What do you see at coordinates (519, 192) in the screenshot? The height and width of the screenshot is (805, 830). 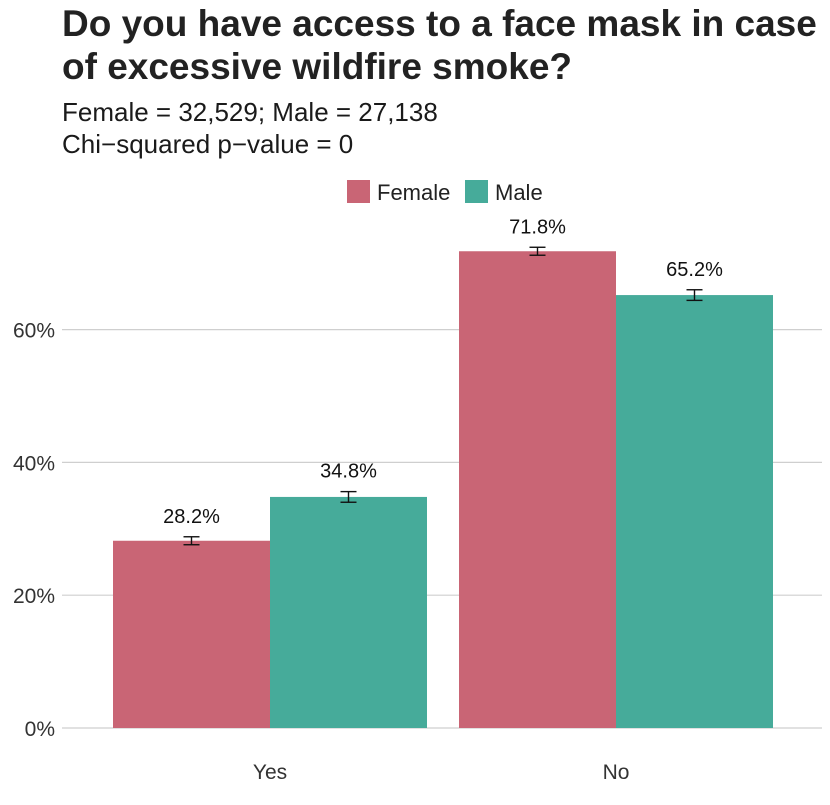 I see `legend-label-male: Male` at bounding box center [519, 192].